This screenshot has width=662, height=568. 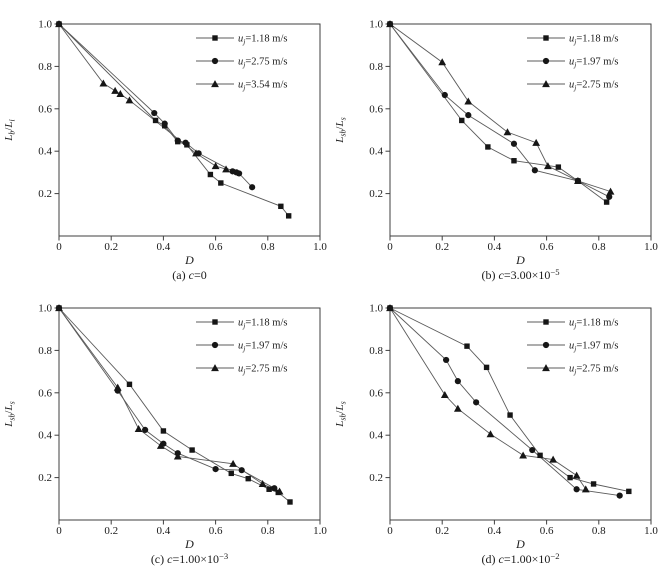 What do you see at coordinates (593, 347) in the screenshot?
I see `legend-label: uj=1.97 m/s` at bounding box center [593, 347].